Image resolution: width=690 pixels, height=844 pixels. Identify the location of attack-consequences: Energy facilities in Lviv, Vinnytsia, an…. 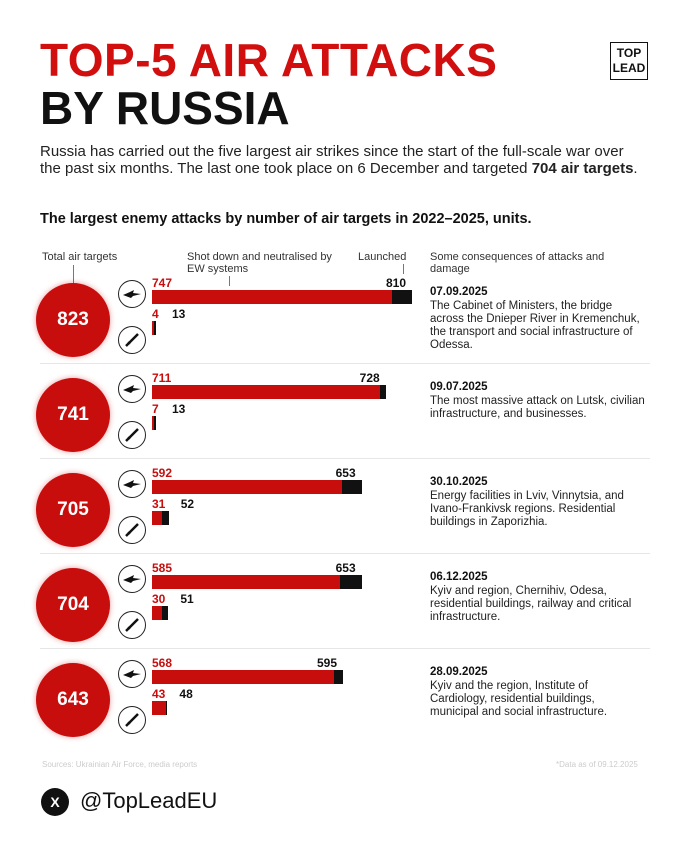
(527, 509).